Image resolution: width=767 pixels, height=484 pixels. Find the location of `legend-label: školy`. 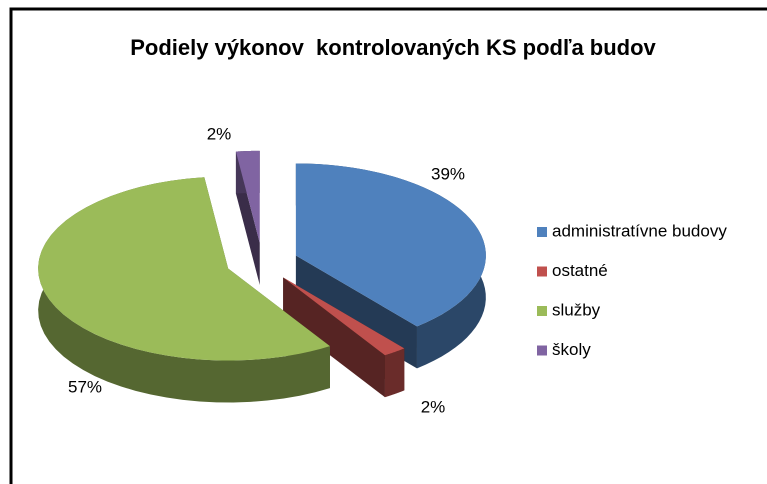

legend-label: školy is located at coordinates (571, 349).